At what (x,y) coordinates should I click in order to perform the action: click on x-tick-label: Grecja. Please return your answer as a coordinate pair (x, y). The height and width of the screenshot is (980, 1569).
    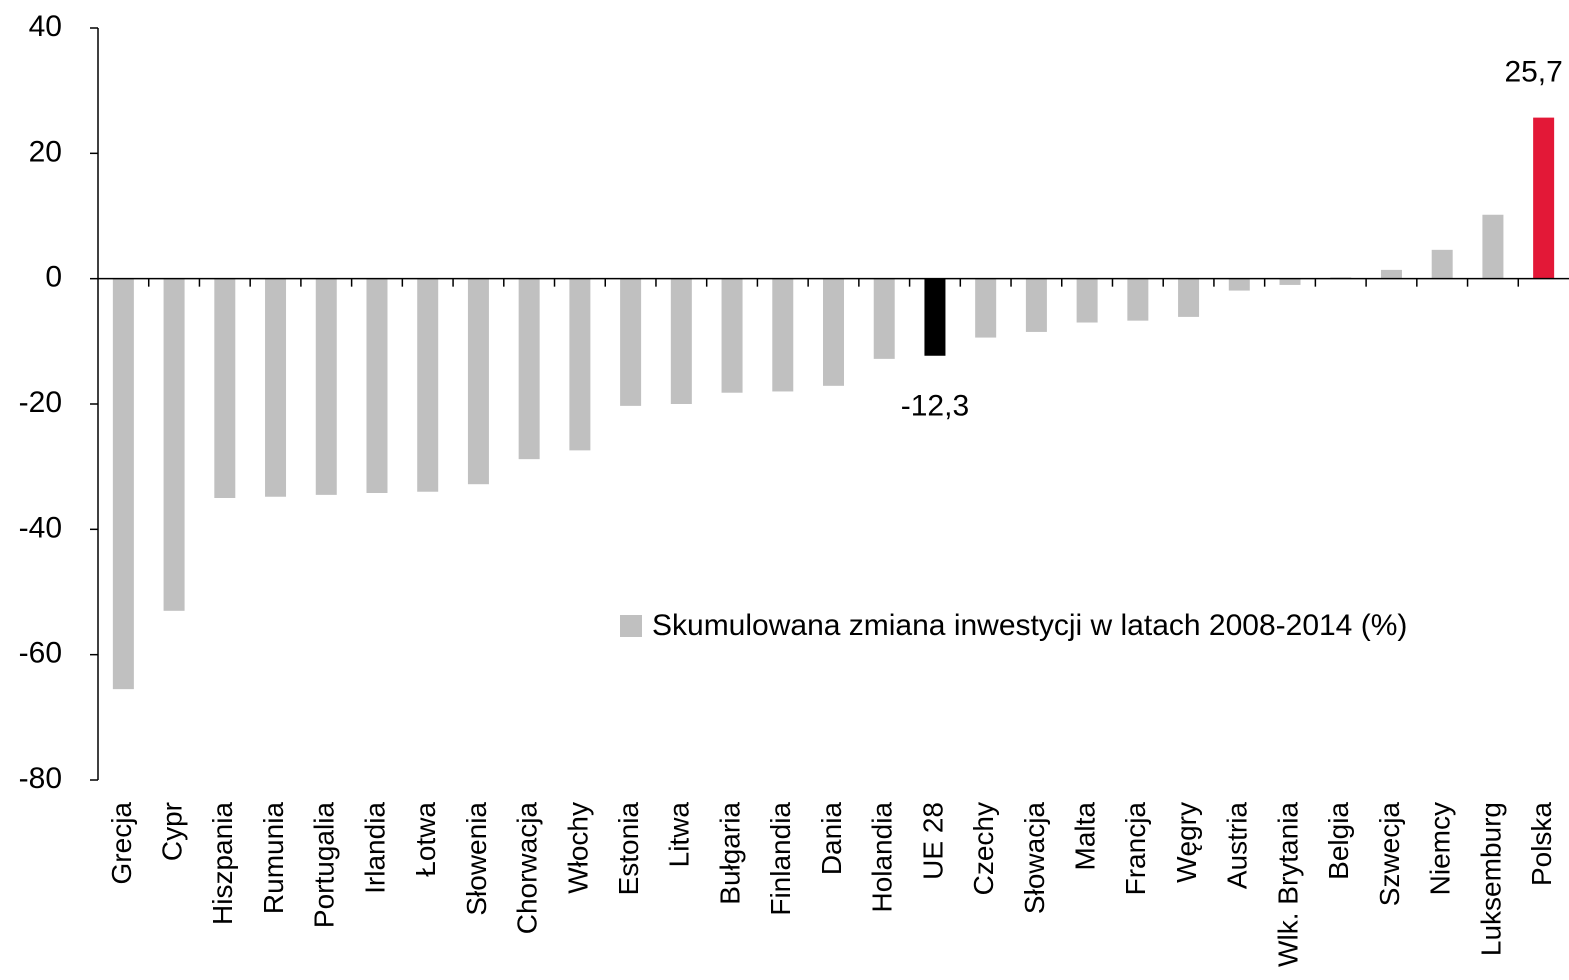
    Looking at the image, I should click on (121, 843).